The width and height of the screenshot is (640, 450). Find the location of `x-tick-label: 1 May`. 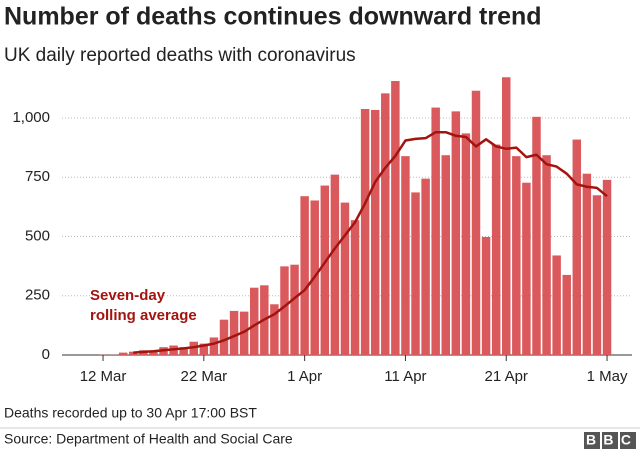

x-tick-label: 1 May is located at coordinates (607, 376).